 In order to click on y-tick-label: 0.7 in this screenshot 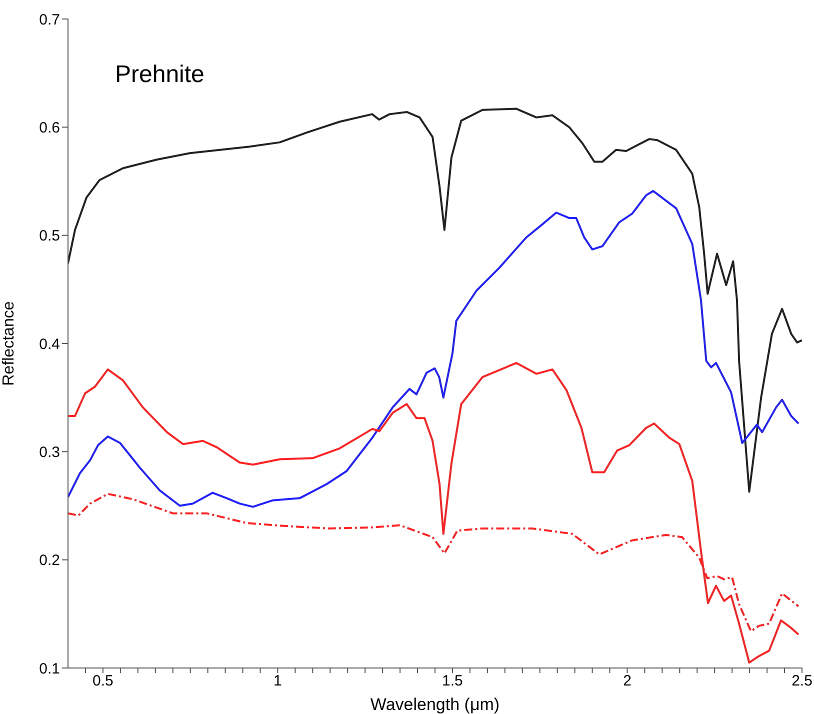, I will do `click(49, 19)`.